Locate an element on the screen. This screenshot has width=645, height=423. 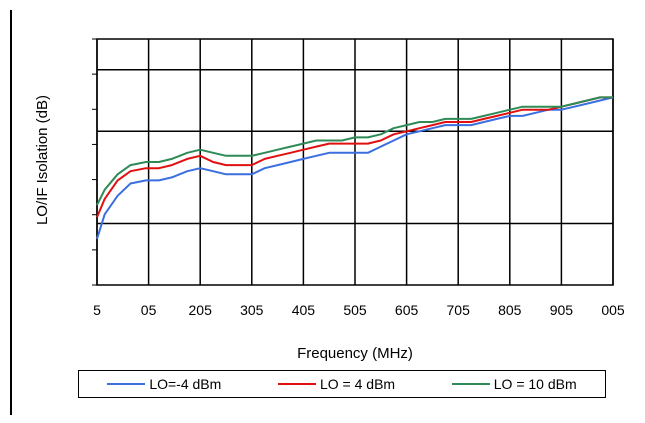
frame-line is located at coordinates (11, 212).